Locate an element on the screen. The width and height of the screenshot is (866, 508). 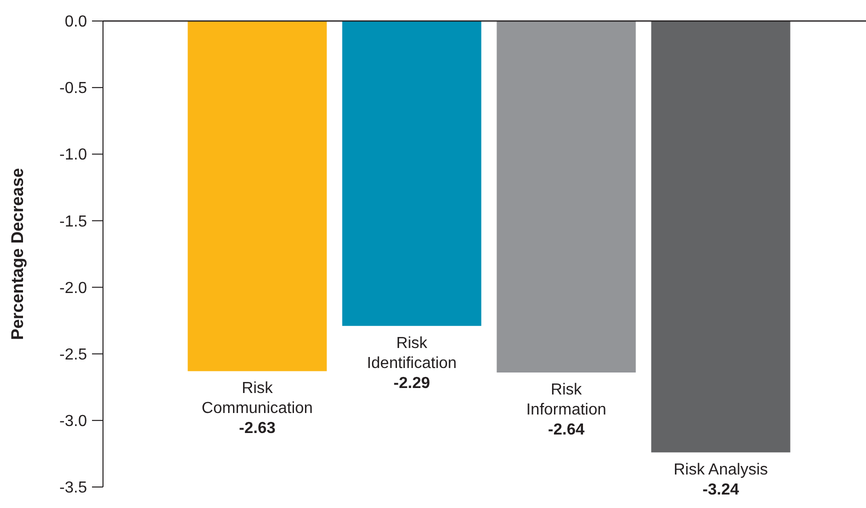
y-tick-label: -0.5 is located at coordinates (73, 89).